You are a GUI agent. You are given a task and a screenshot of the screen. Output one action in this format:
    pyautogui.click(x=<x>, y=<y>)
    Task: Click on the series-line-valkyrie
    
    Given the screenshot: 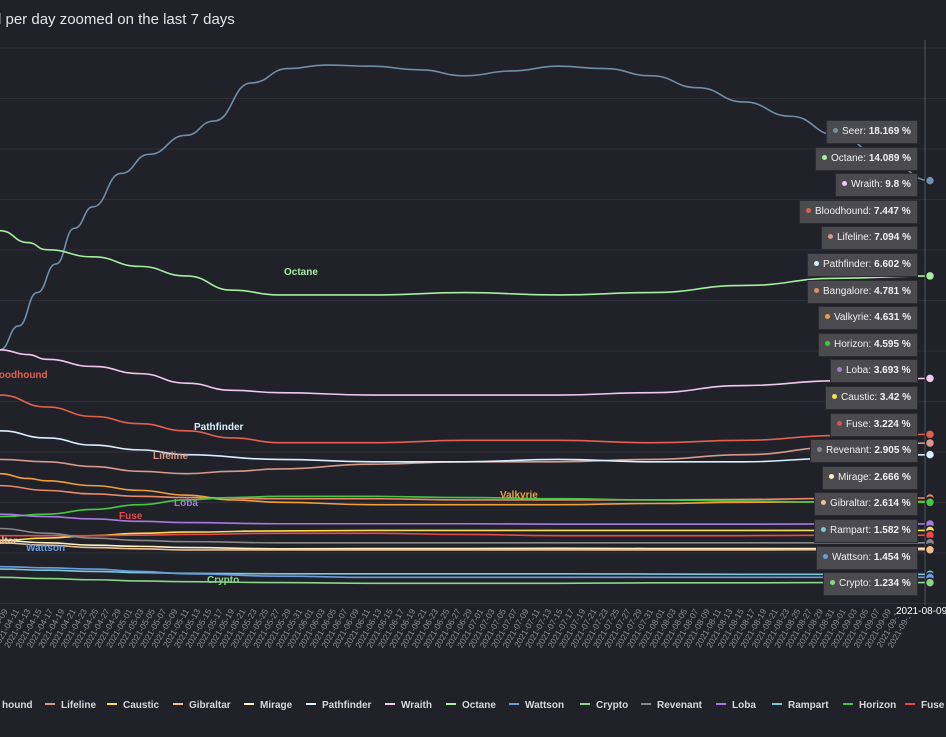 What is the action you would take?
    pyautogui.click(x=465, y=489)
    